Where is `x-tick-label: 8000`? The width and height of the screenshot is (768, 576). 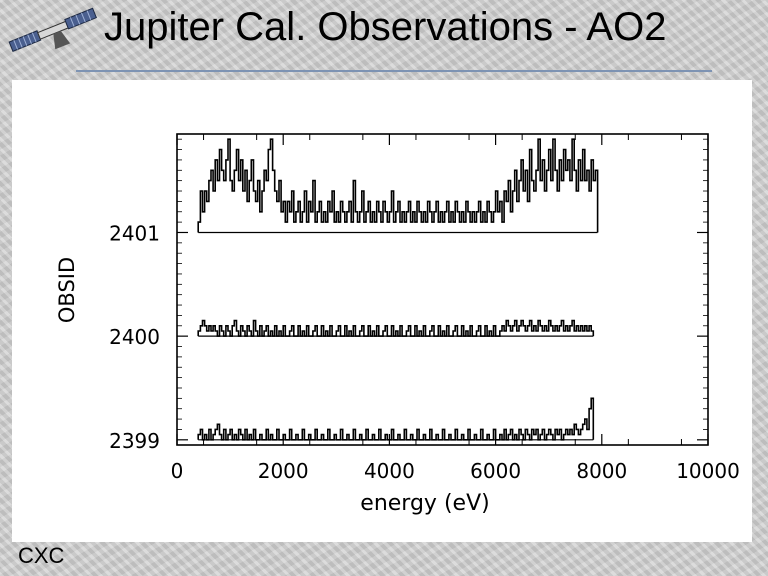 x-tick-label: 8000 is located at coordinates (601, 471).